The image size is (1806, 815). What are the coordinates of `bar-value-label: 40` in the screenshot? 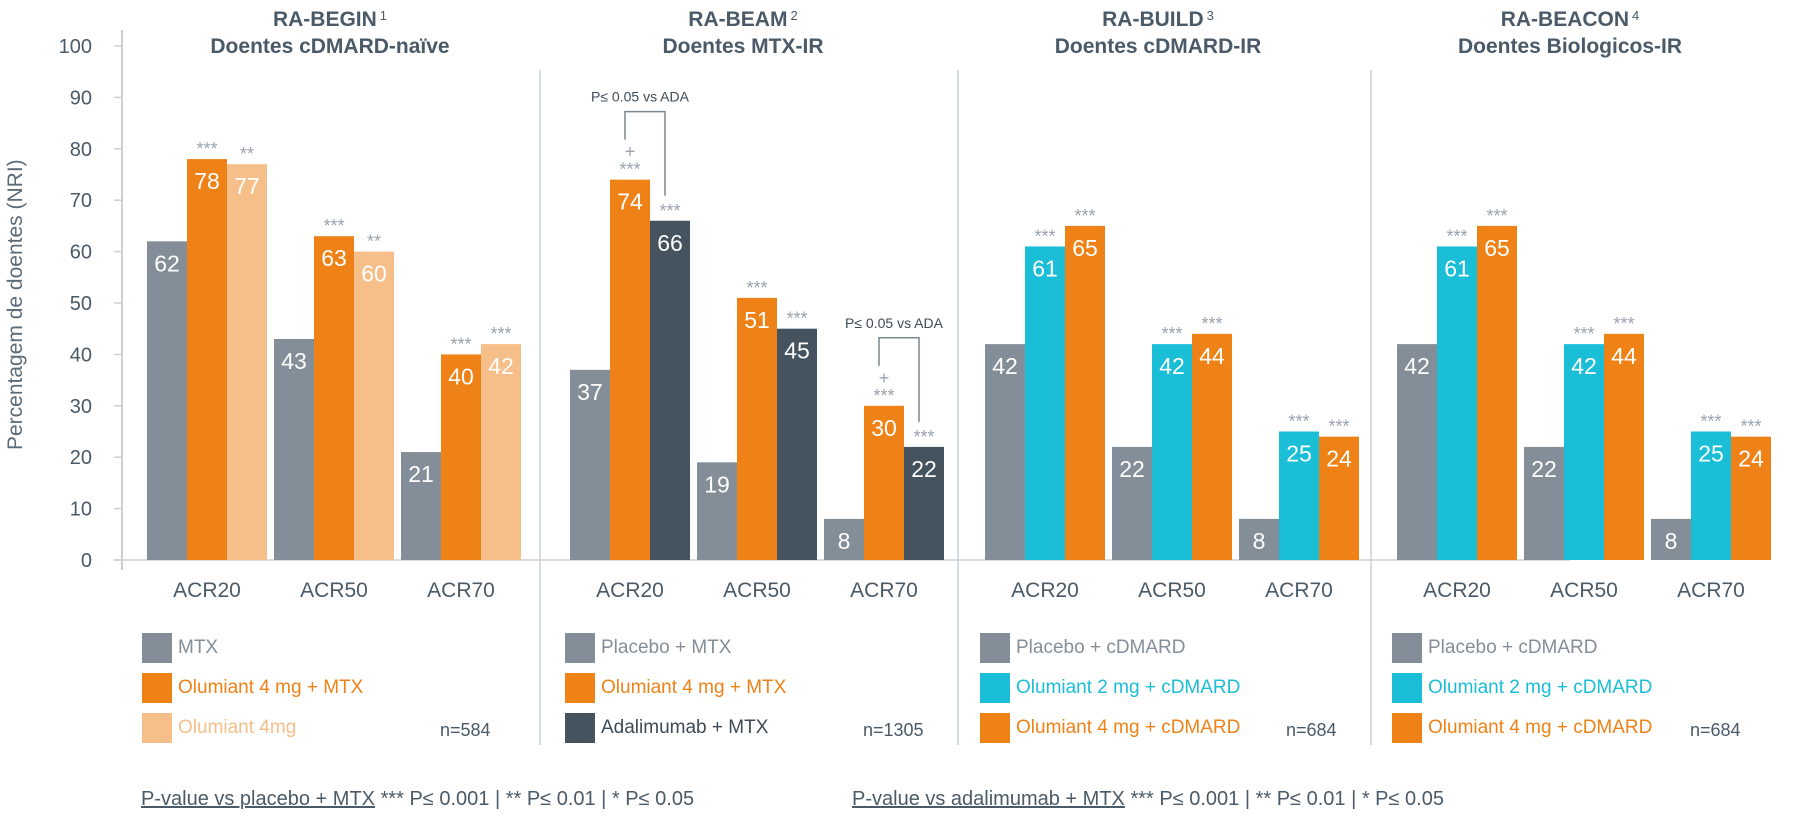 It's located at (461, 376).